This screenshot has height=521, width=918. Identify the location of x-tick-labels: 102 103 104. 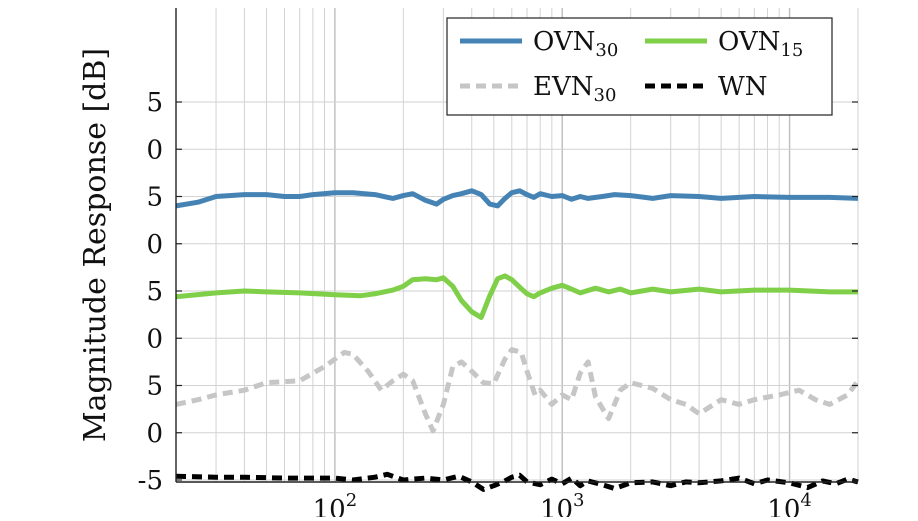
(562, 505).